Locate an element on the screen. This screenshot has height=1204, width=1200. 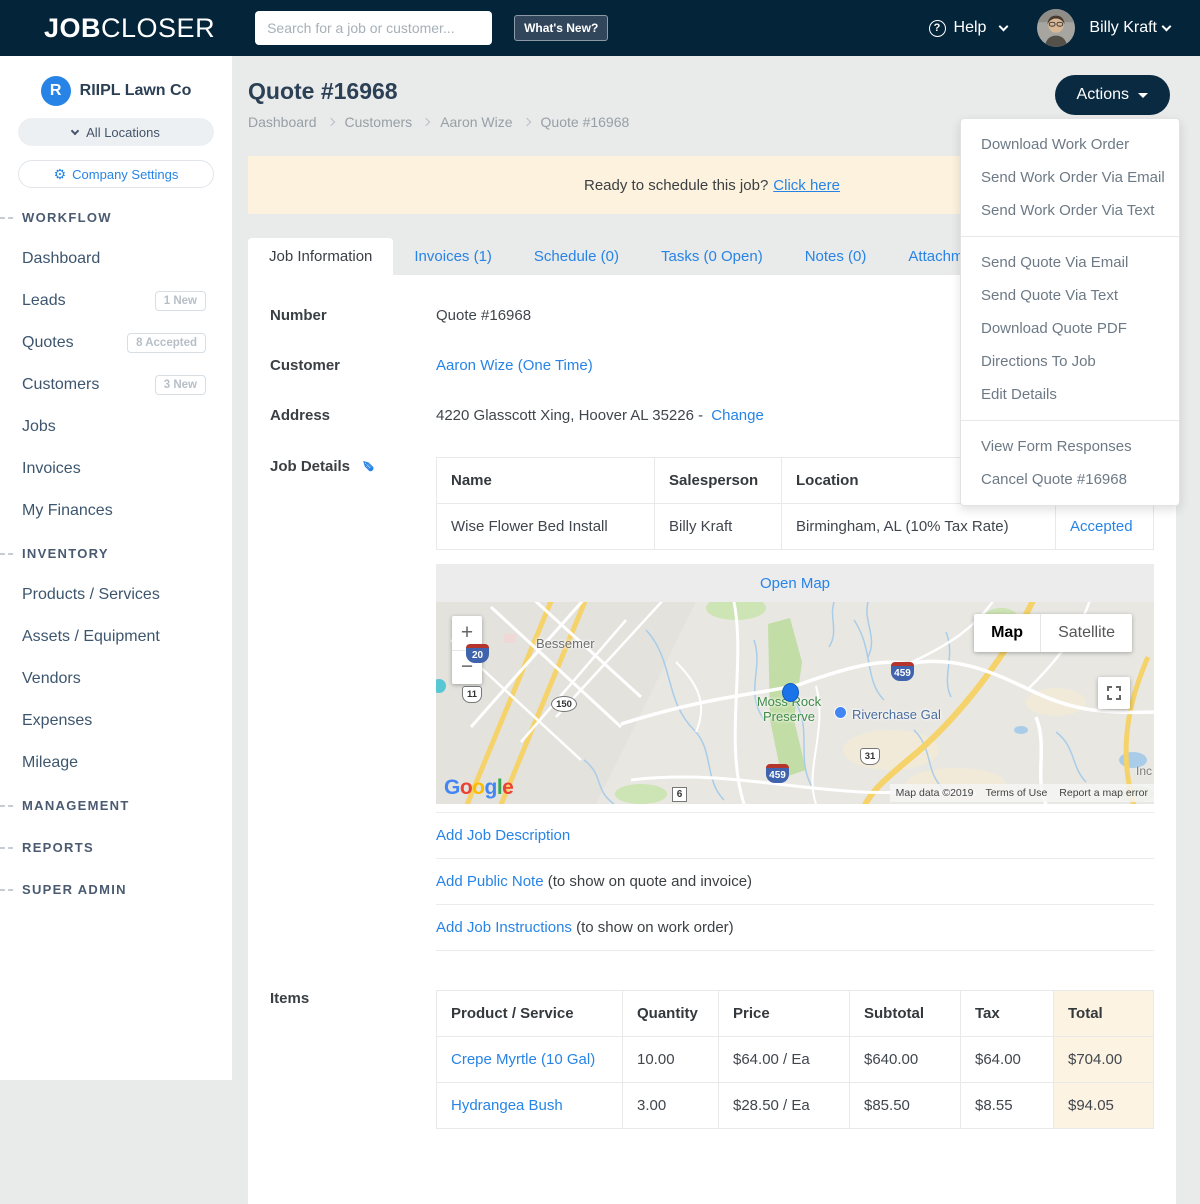
sidebar-item-vendors: Vendors is located at coordinates (116, 679).